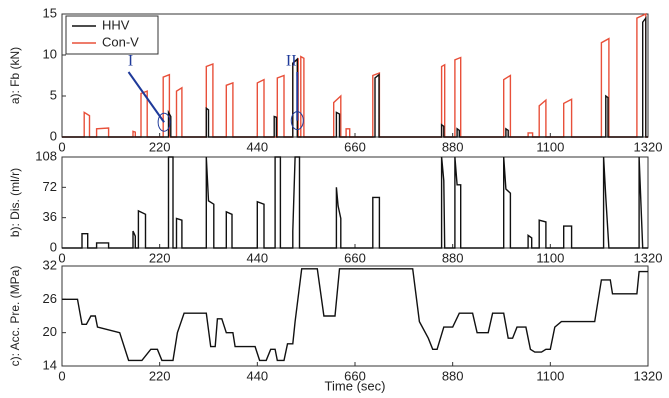 This screenshot has width=669, height=398. What do you see at coordinates (50, 186) in the screenshot?
I see `y-tick-label: 72` at bounding box center [50, 186].